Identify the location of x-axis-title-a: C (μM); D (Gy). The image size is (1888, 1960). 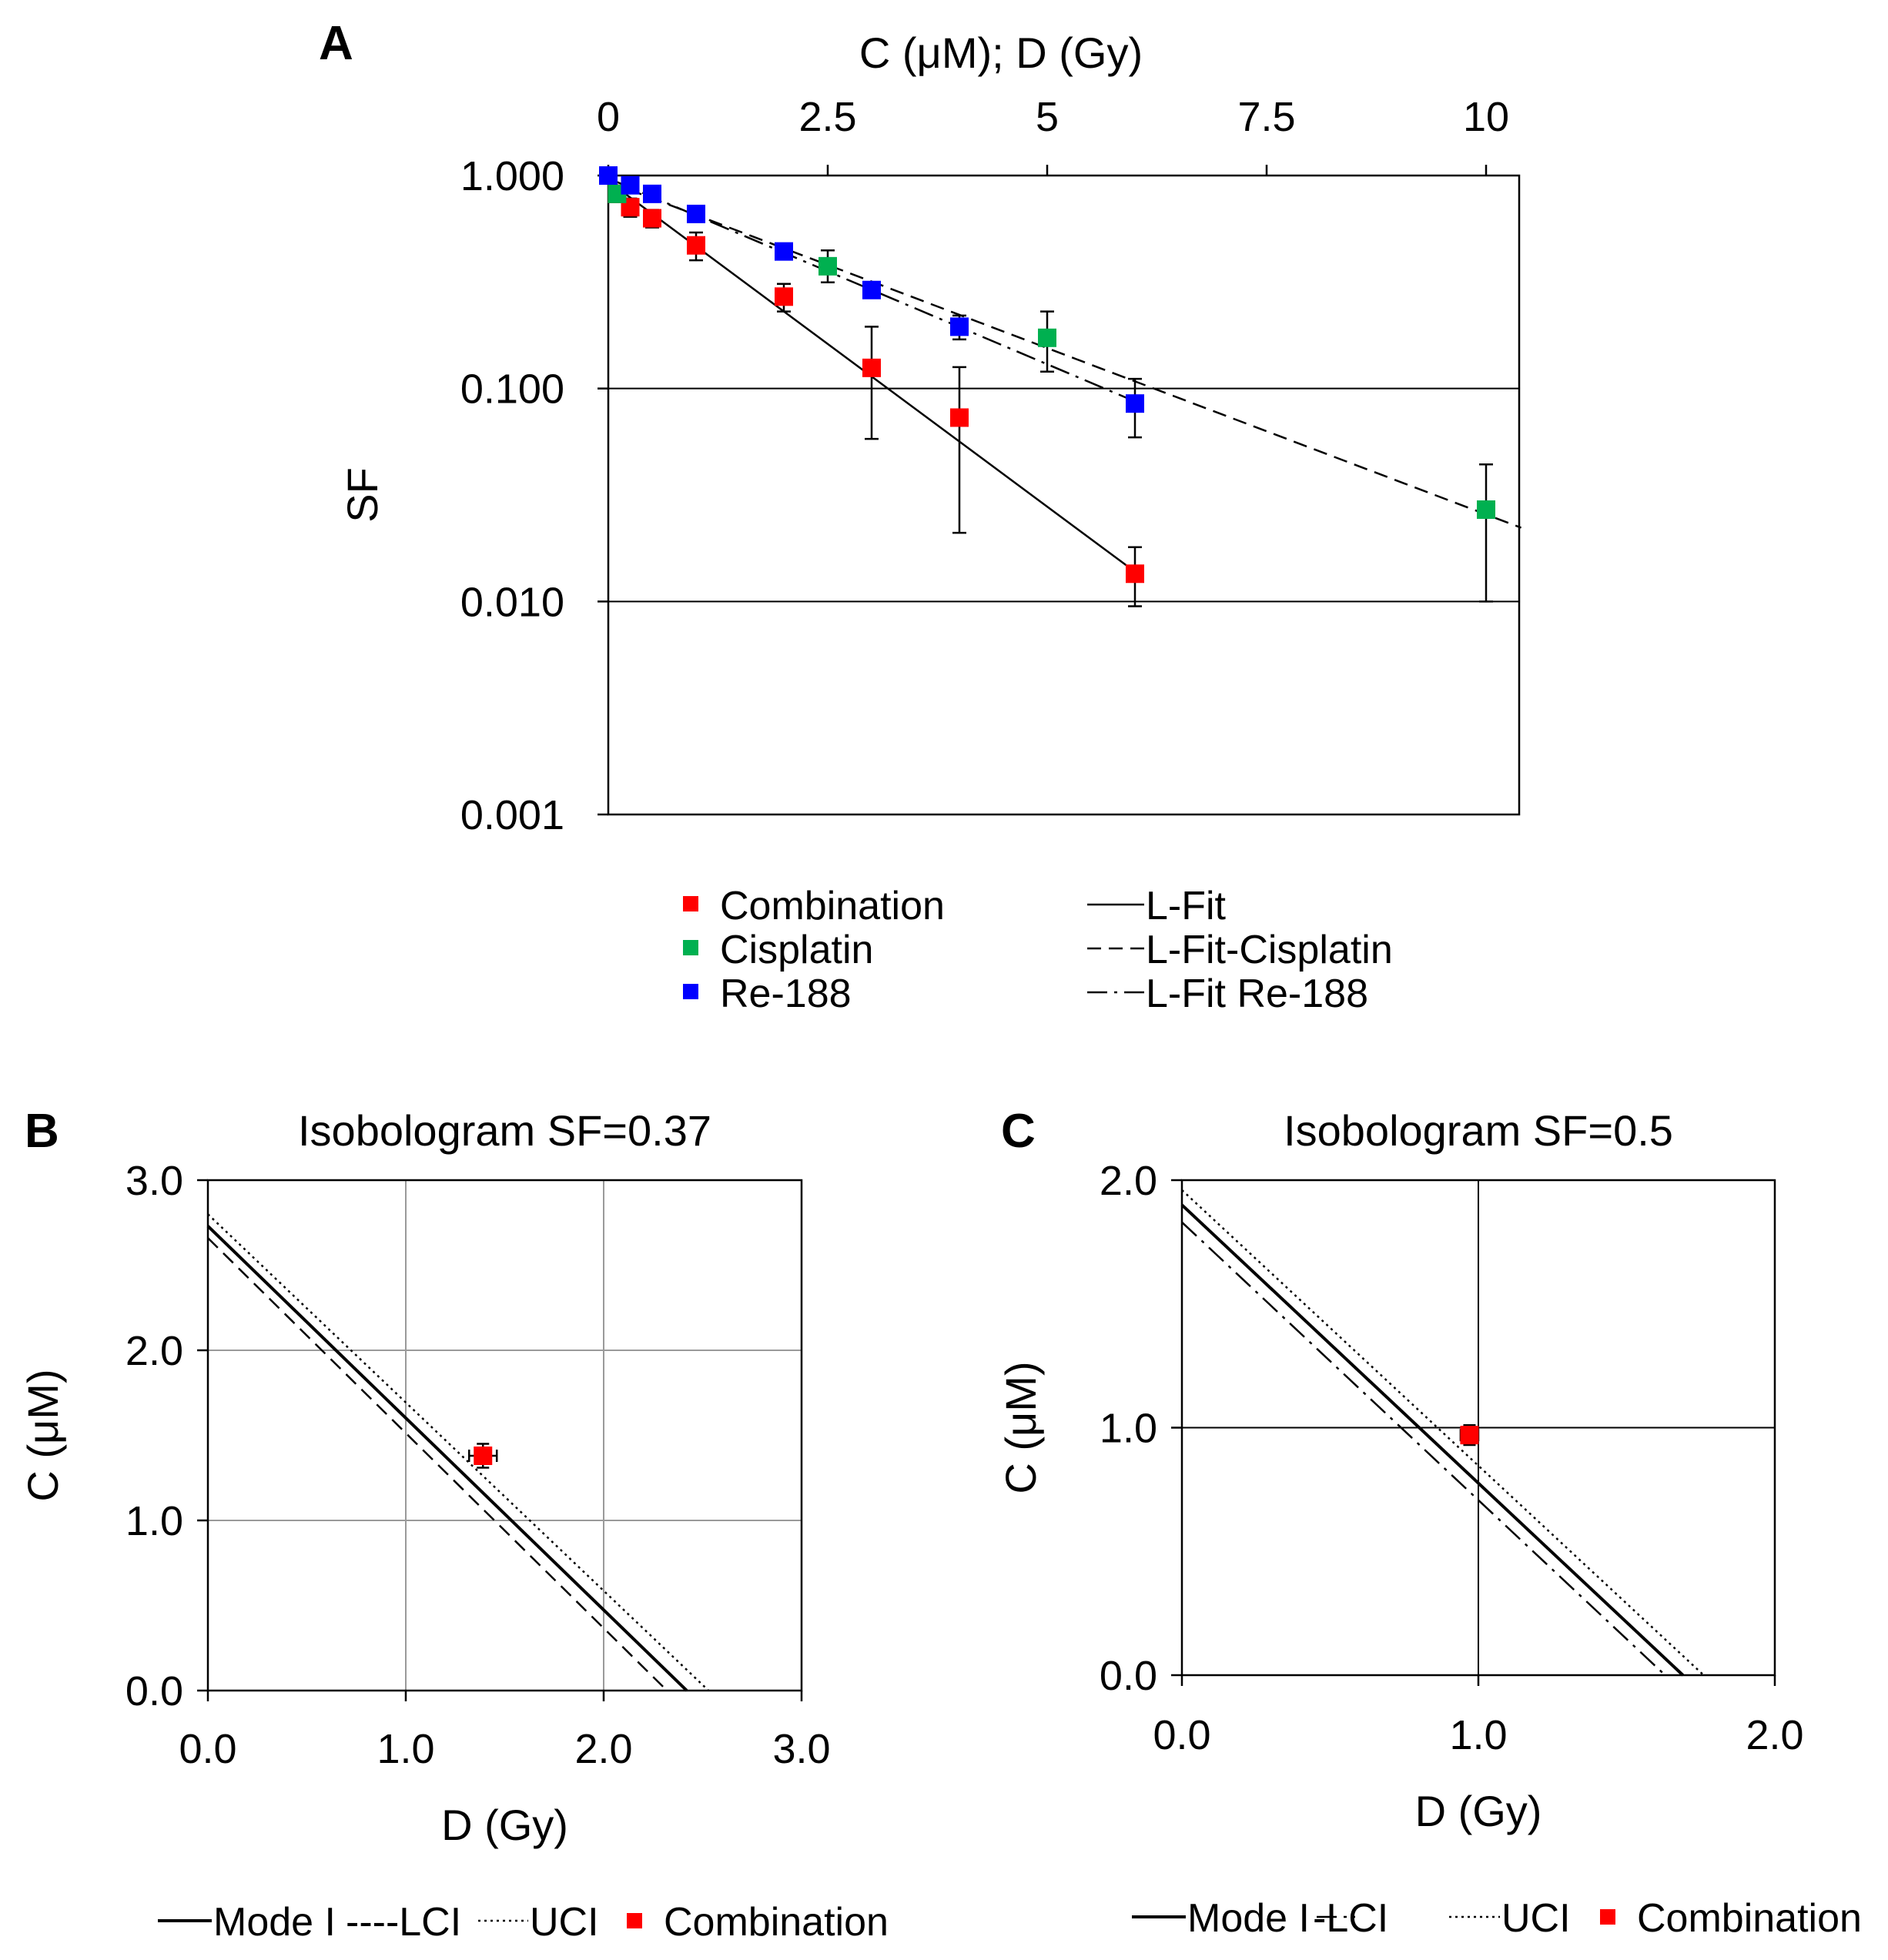
(1001, 52).